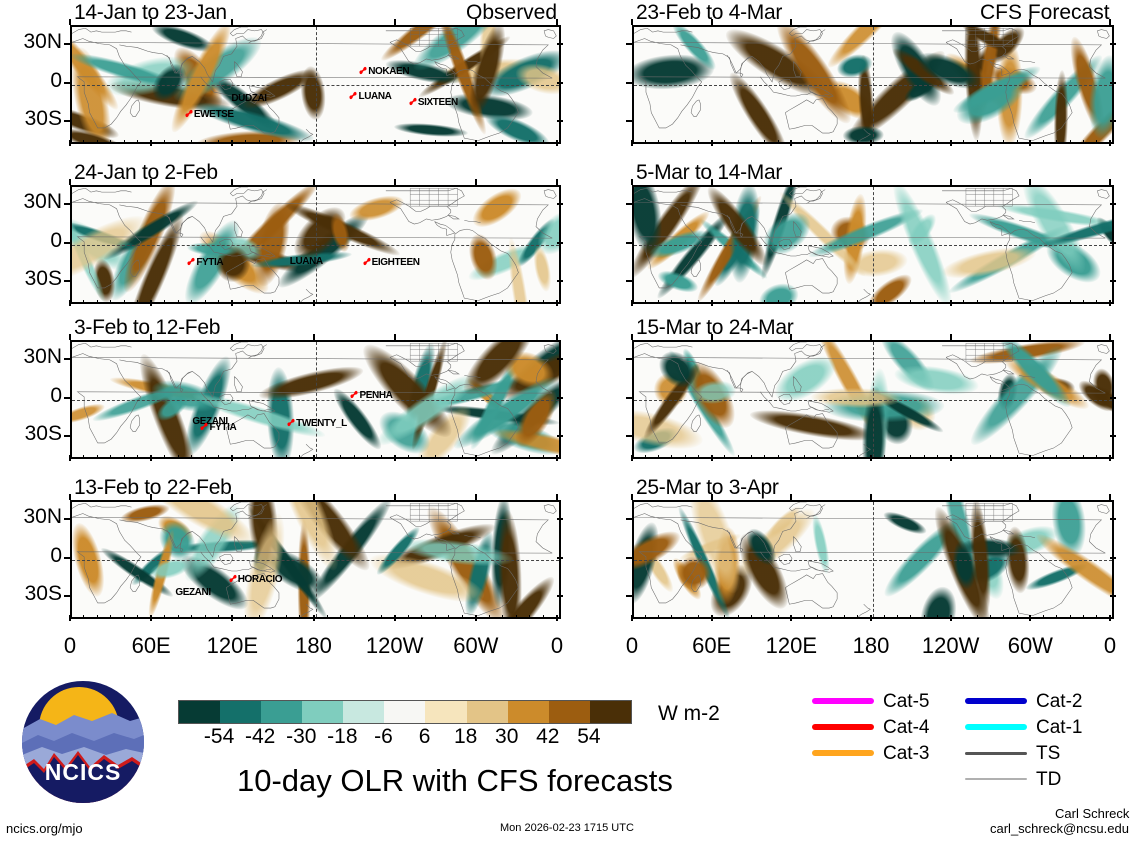 The image size is (1135, 844). What do you see at coordinates (512, 12) in the screenshot?
I see `column-header-observed: Observed` at bounding box center [512, 12].